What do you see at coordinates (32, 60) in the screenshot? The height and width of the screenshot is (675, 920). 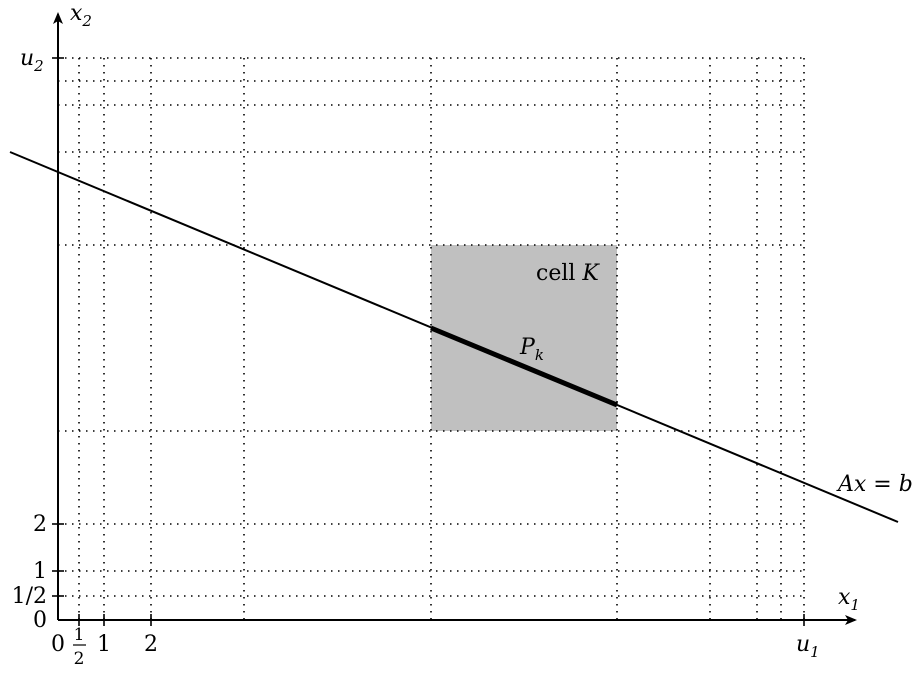 I see `y-tick-label-u2: u2` at bounding box center [32, 60].